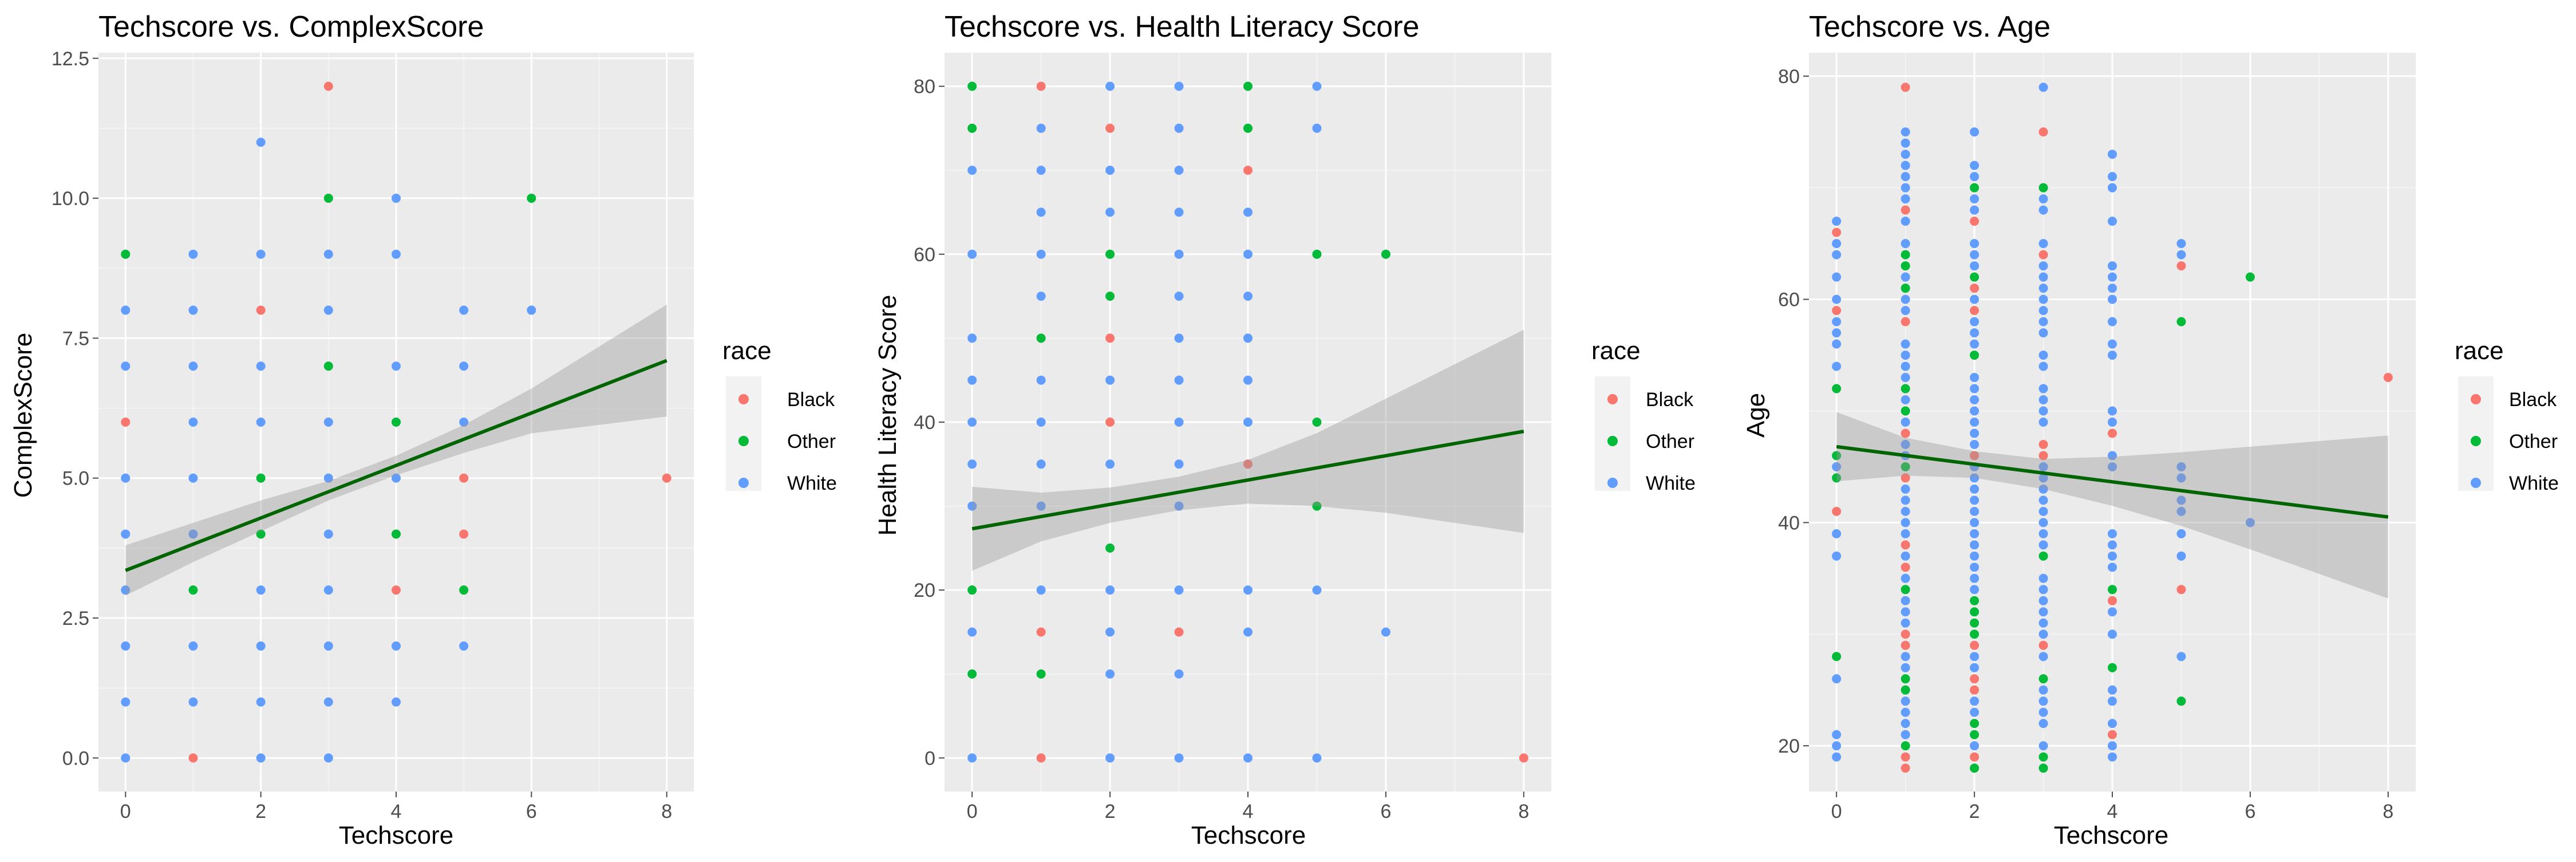 Image resolution: width=2576 pixels, height=862 pixels. Describe the element at coordinates (747, 351) in the screenshot. I see `legend-title: race` at that location.